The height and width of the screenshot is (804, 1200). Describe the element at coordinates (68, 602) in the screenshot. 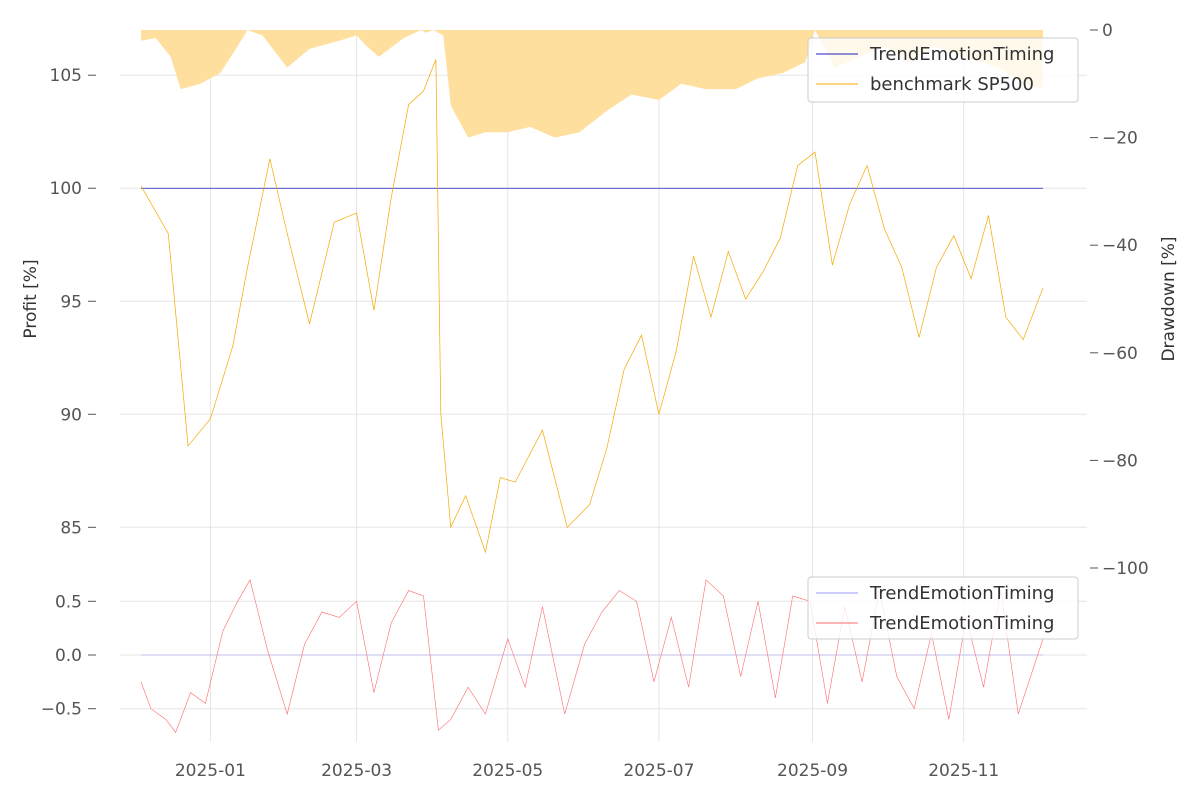

I see `y-tick-label: 0.5` at that location.